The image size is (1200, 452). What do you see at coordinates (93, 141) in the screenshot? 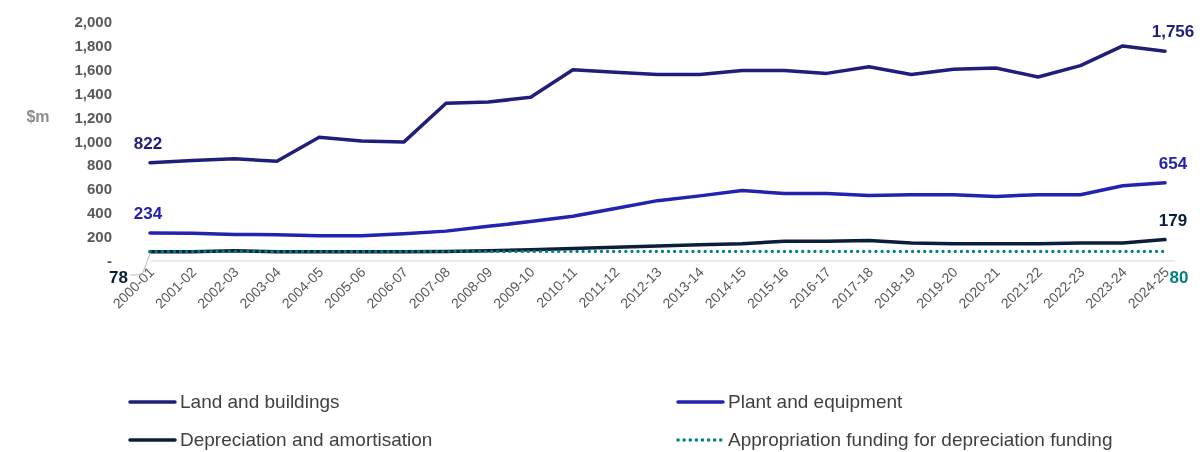
I see `y-tick-label: 1,000` at bounding box center [93, 141].